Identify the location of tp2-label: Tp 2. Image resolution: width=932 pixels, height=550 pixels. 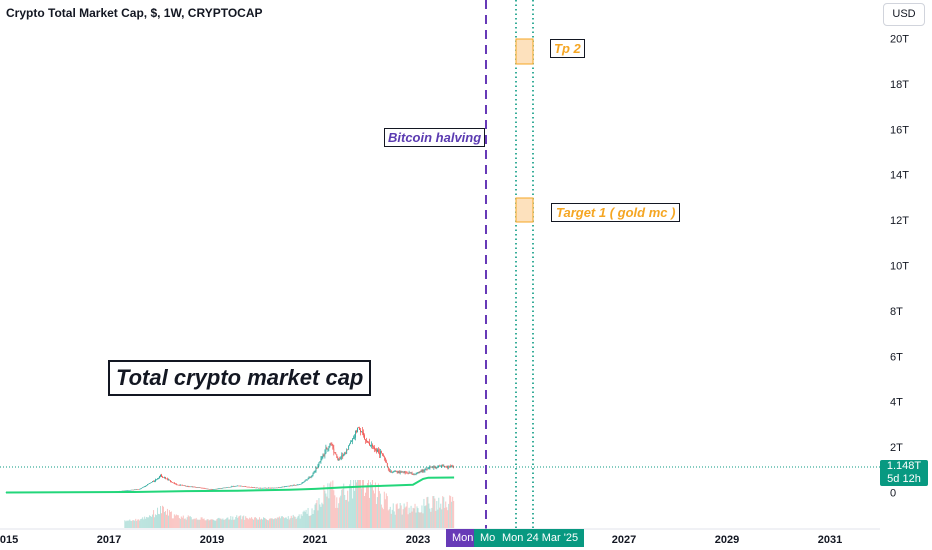
(567, 48).